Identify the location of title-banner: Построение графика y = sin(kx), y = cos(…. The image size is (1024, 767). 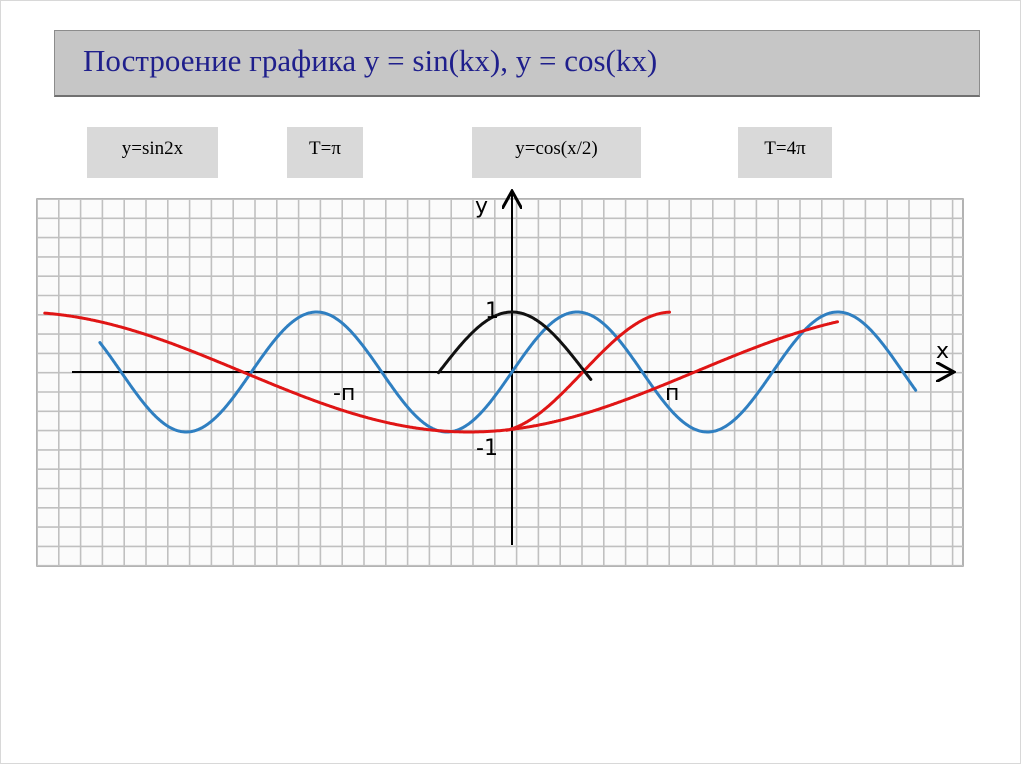
(517, 63).